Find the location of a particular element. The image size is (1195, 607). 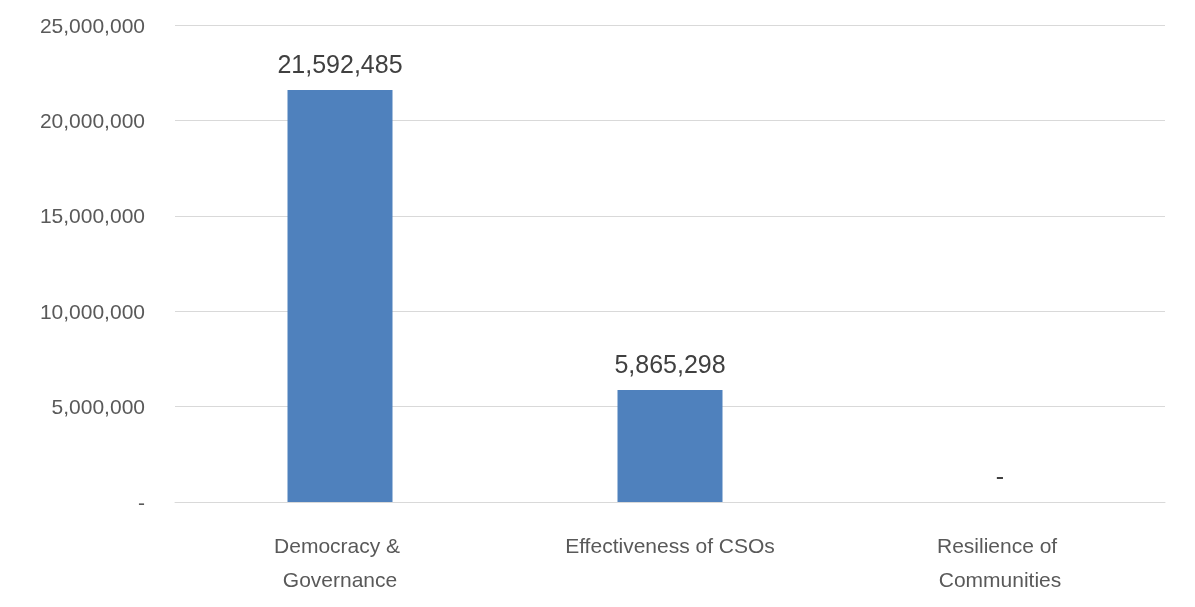

y-tick-label: 25,000,000 is located at coordinates (92, 25).